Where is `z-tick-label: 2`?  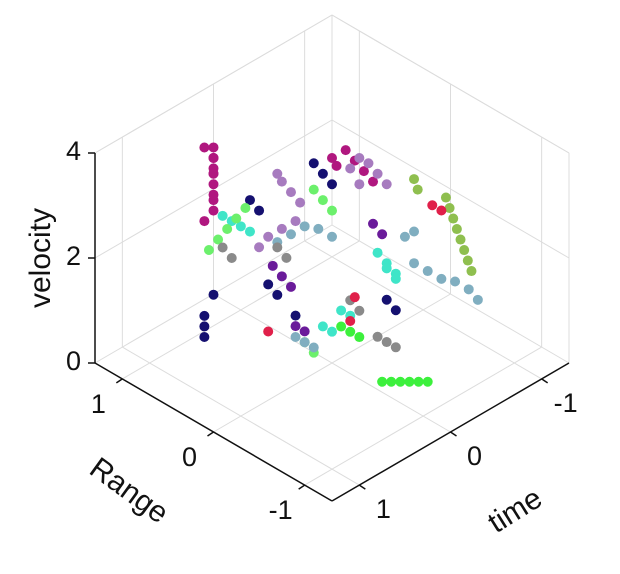 z-tick-label: 2 is located at coordinates (73, 256).